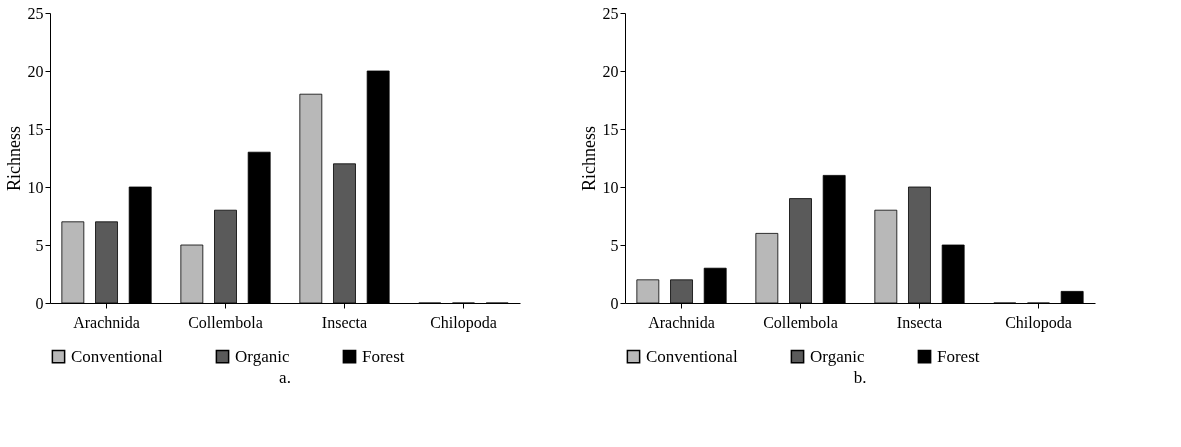 The width and height of the screenshot is (1181, 447). What do you see at coordinates (860, 377) in the screenshot?
I see `text: b.` at bounding box center [860, 377].